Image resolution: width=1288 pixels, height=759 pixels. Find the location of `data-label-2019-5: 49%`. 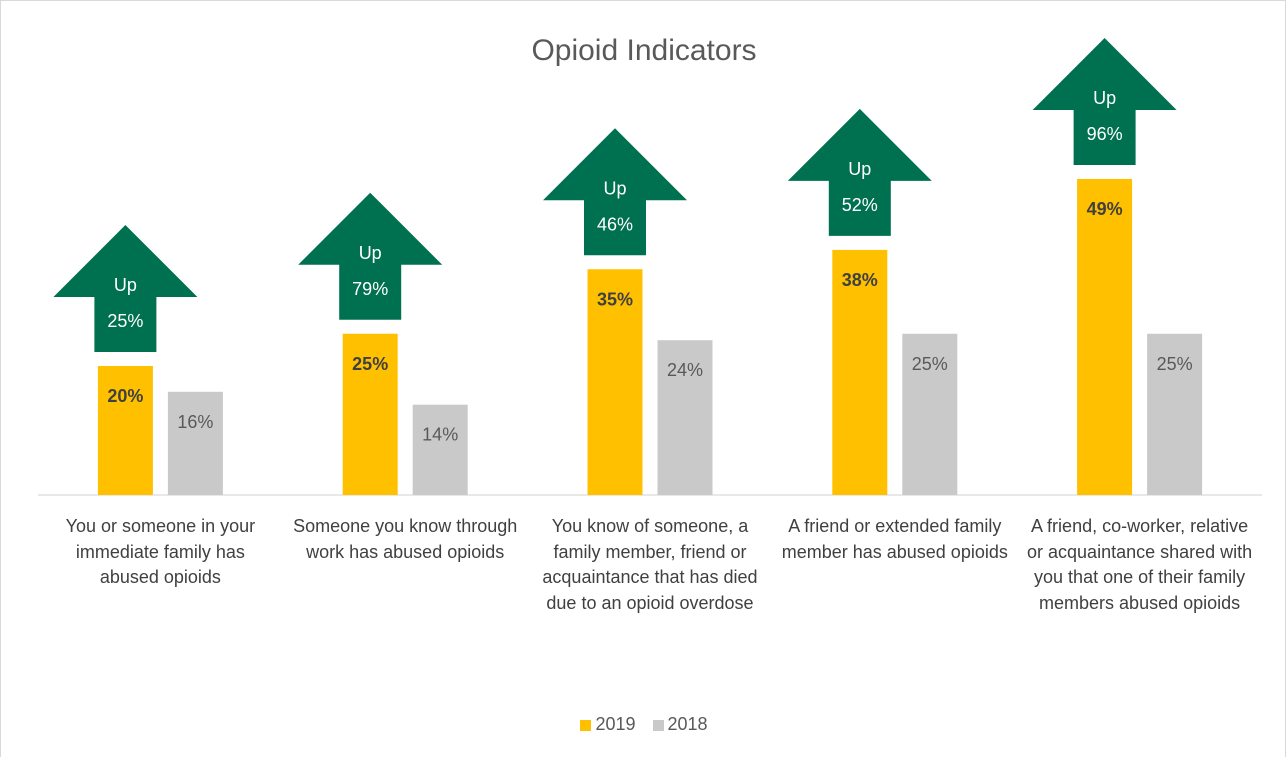

data-label-2019-5: 49% is located at coordinates (1105, 209).